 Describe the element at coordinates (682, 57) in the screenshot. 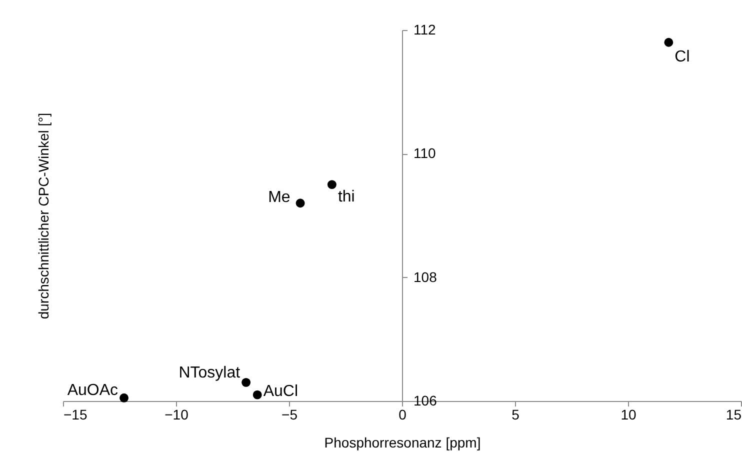

I see `annotation: Cl` at that location.